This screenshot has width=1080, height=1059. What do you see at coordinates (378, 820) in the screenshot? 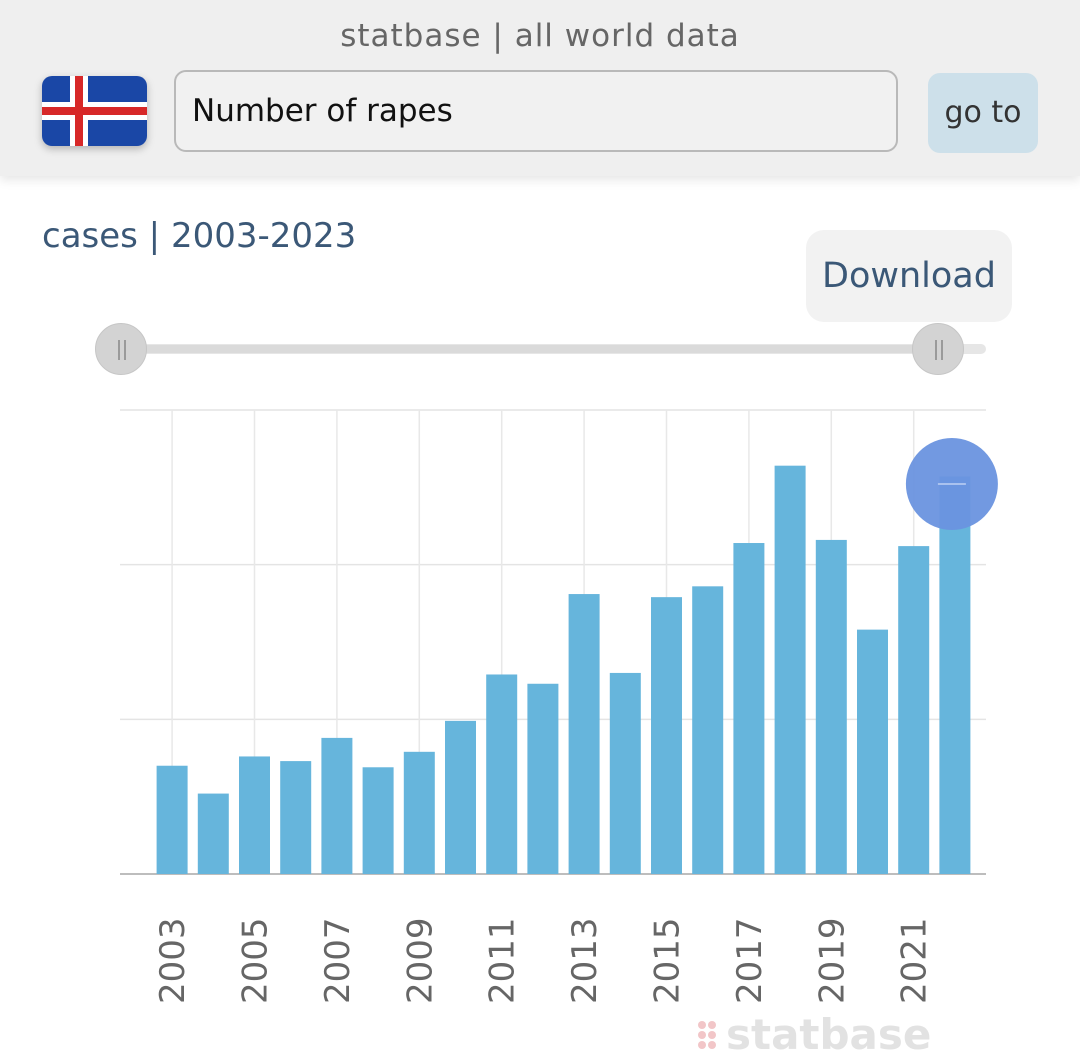
I see `bar-2008` at bounding box center [378, 820].